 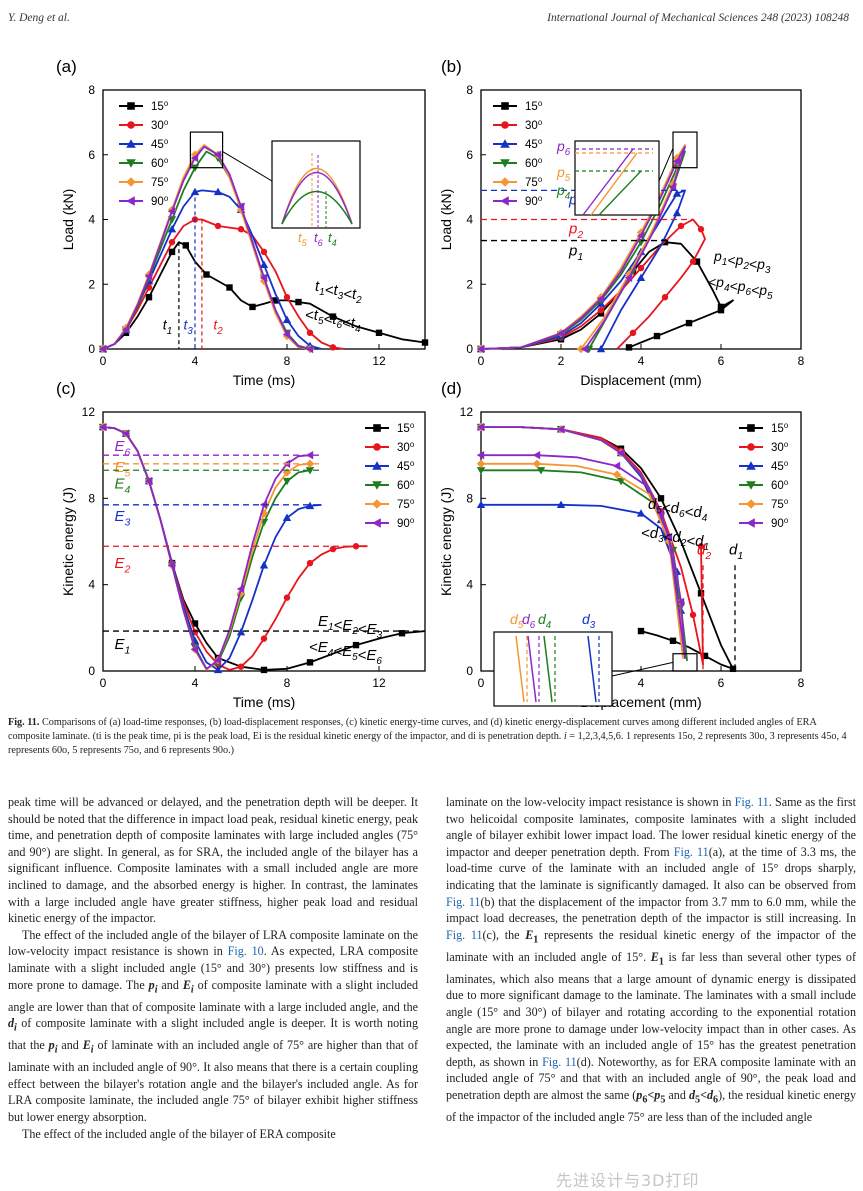 What do you see at coordinates (303, 239) in the screenshot?
I see `inset-label: t5` at bounding box center [303, 239].